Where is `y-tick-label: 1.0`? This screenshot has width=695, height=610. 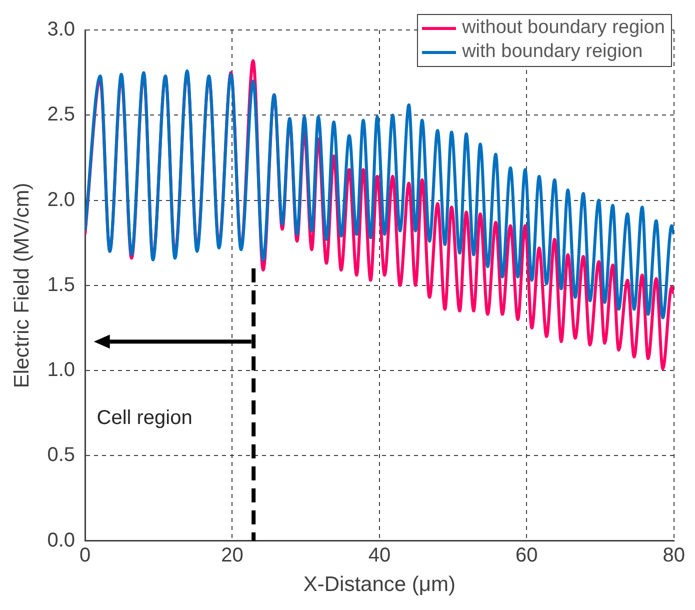
y-tick-label: 1.0 is located at coordinates (61, 370).